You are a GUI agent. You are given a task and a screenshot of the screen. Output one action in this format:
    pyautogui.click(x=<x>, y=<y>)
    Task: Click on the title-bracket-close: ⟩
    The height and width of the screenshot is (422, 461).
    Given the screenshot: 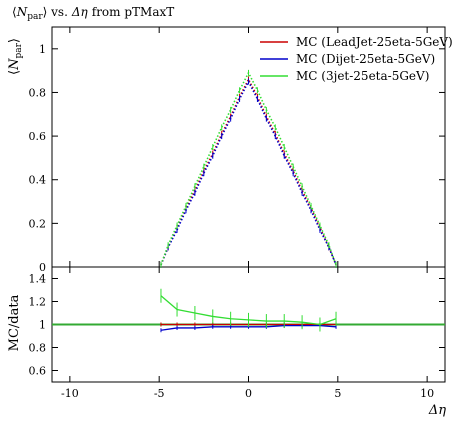 What is the action you would take?
    pyautogui.click(x=47, y=12)
    